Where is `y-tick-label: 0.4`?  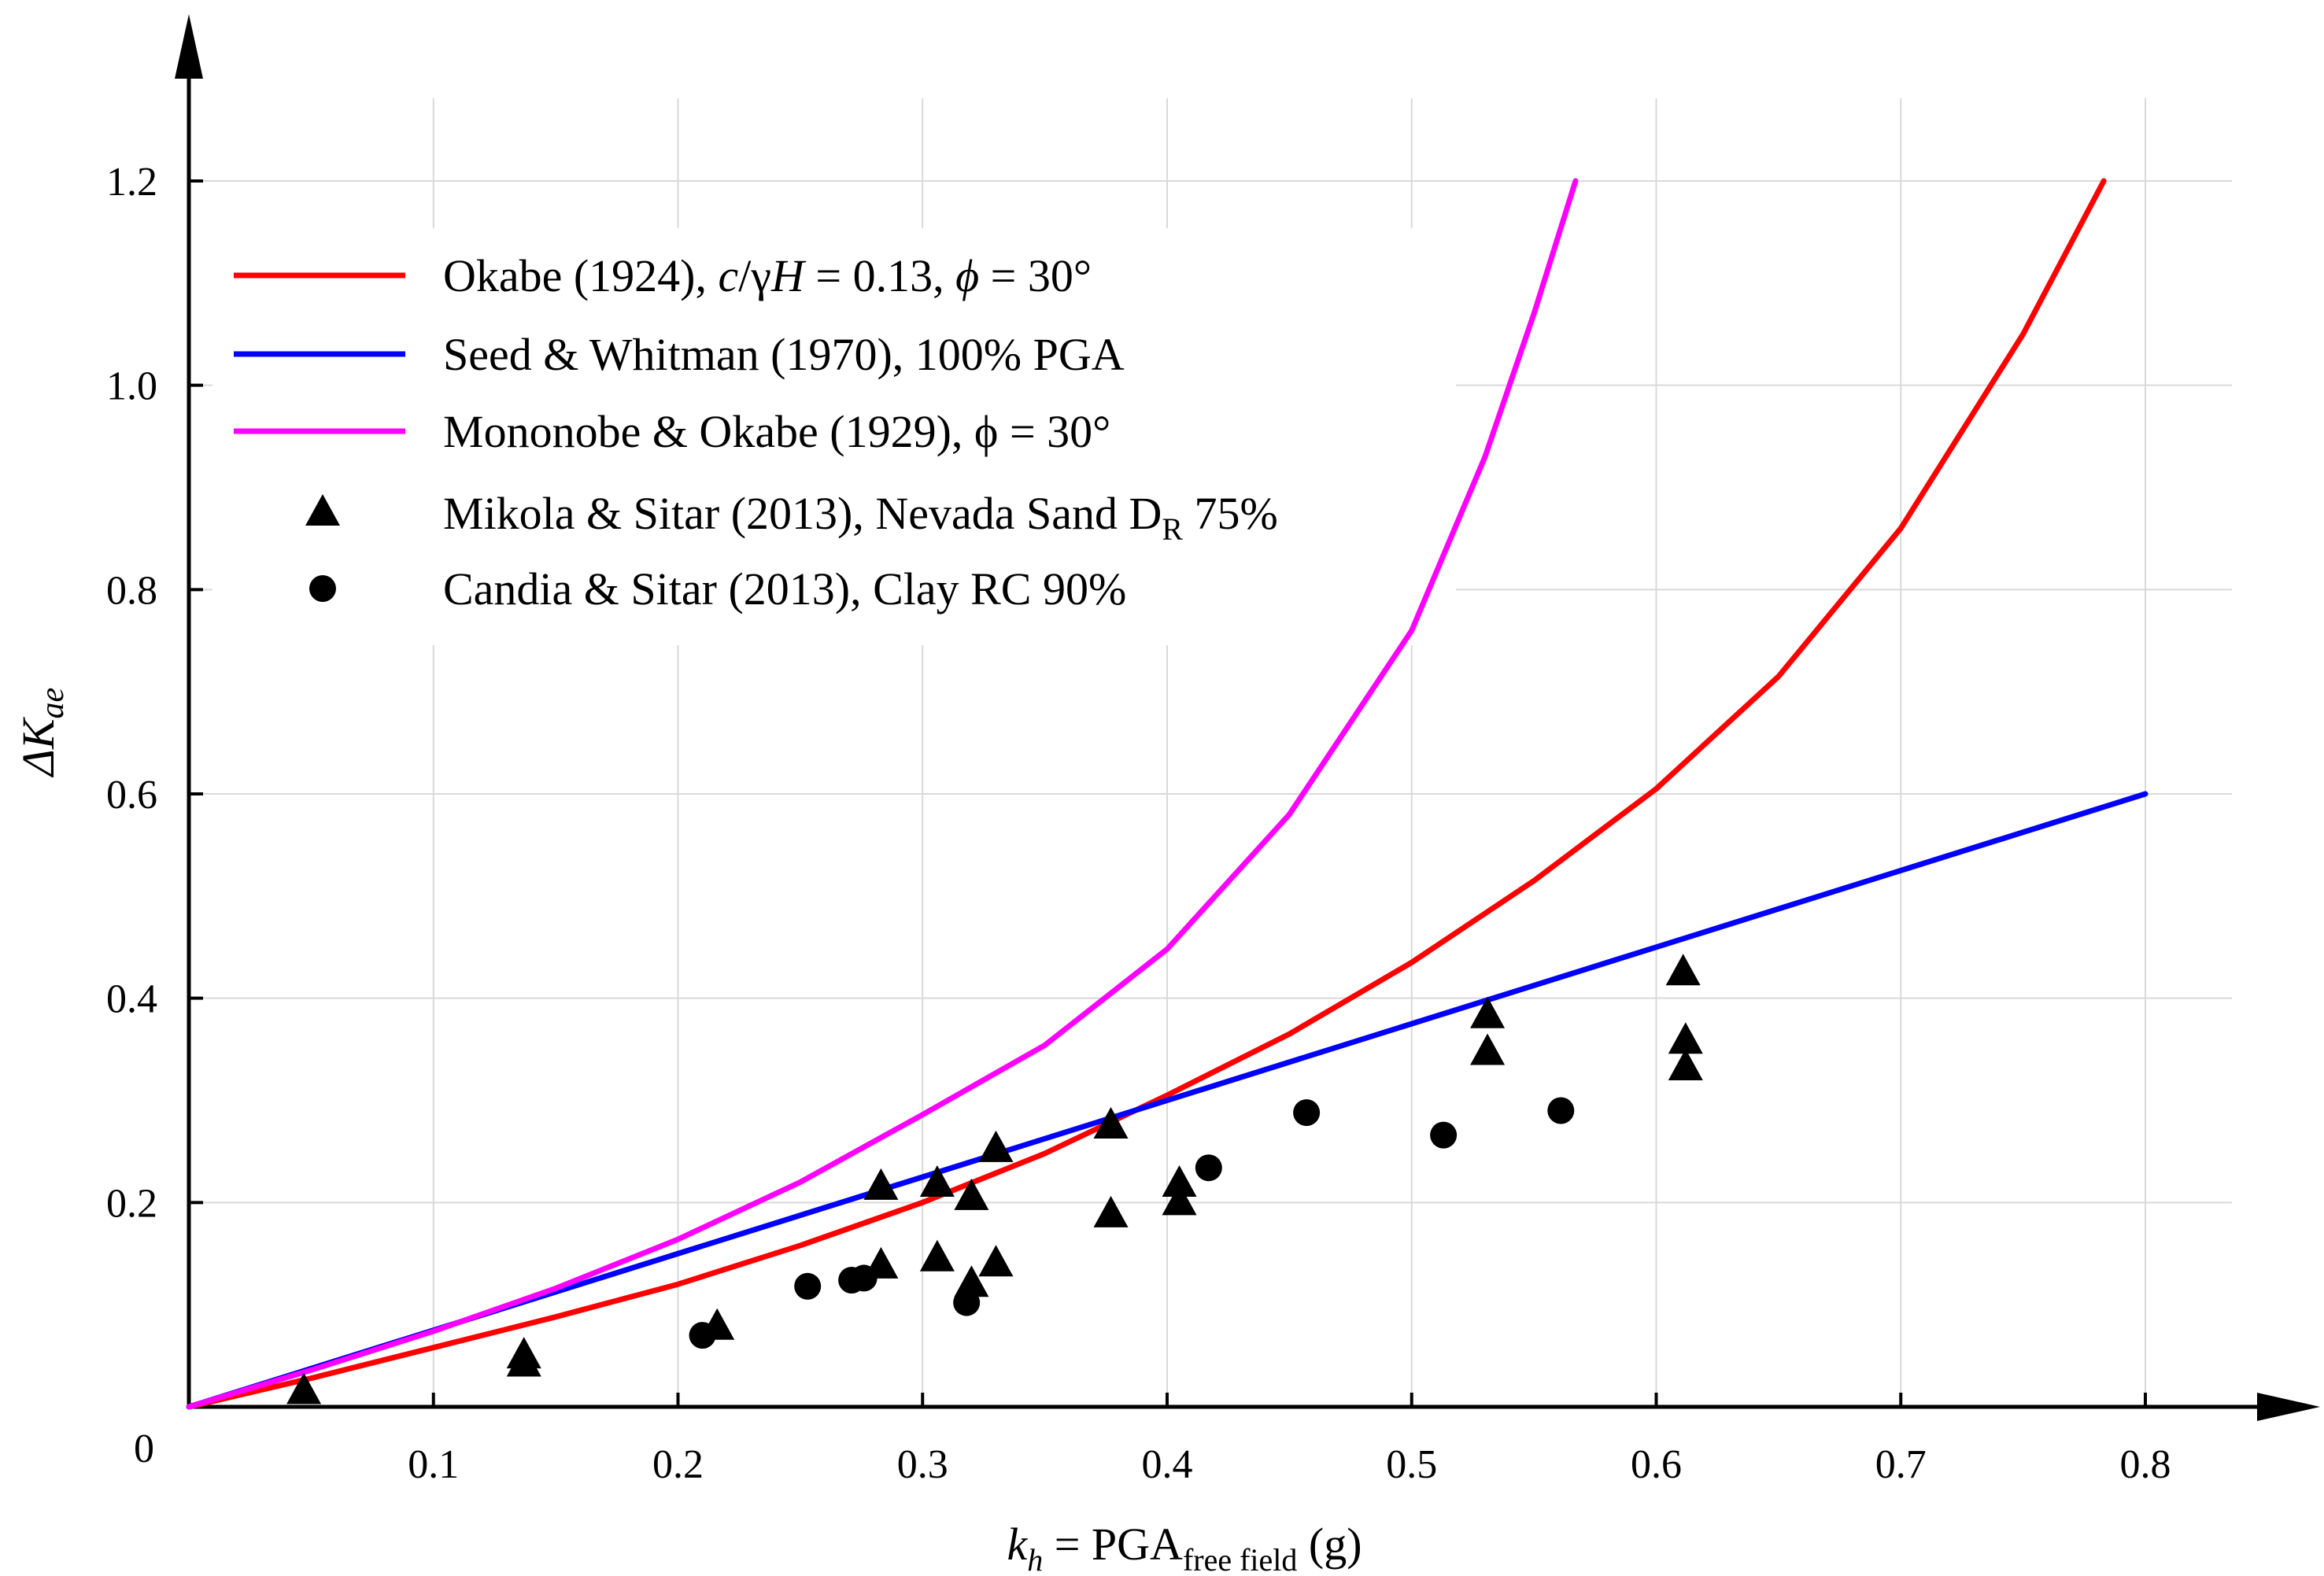 y-tick-label: 0.4 is located at coordinates (131, 999).